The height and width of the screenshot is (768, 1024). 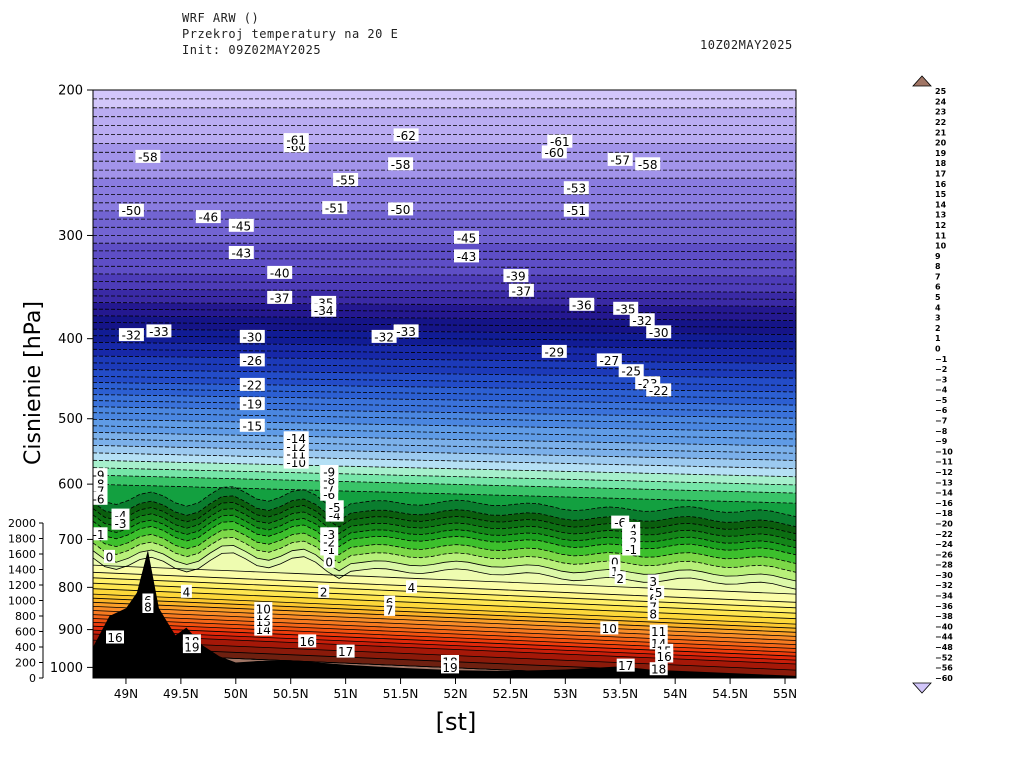 I want to click on contour-label: -55, so click(x=346, y=180).